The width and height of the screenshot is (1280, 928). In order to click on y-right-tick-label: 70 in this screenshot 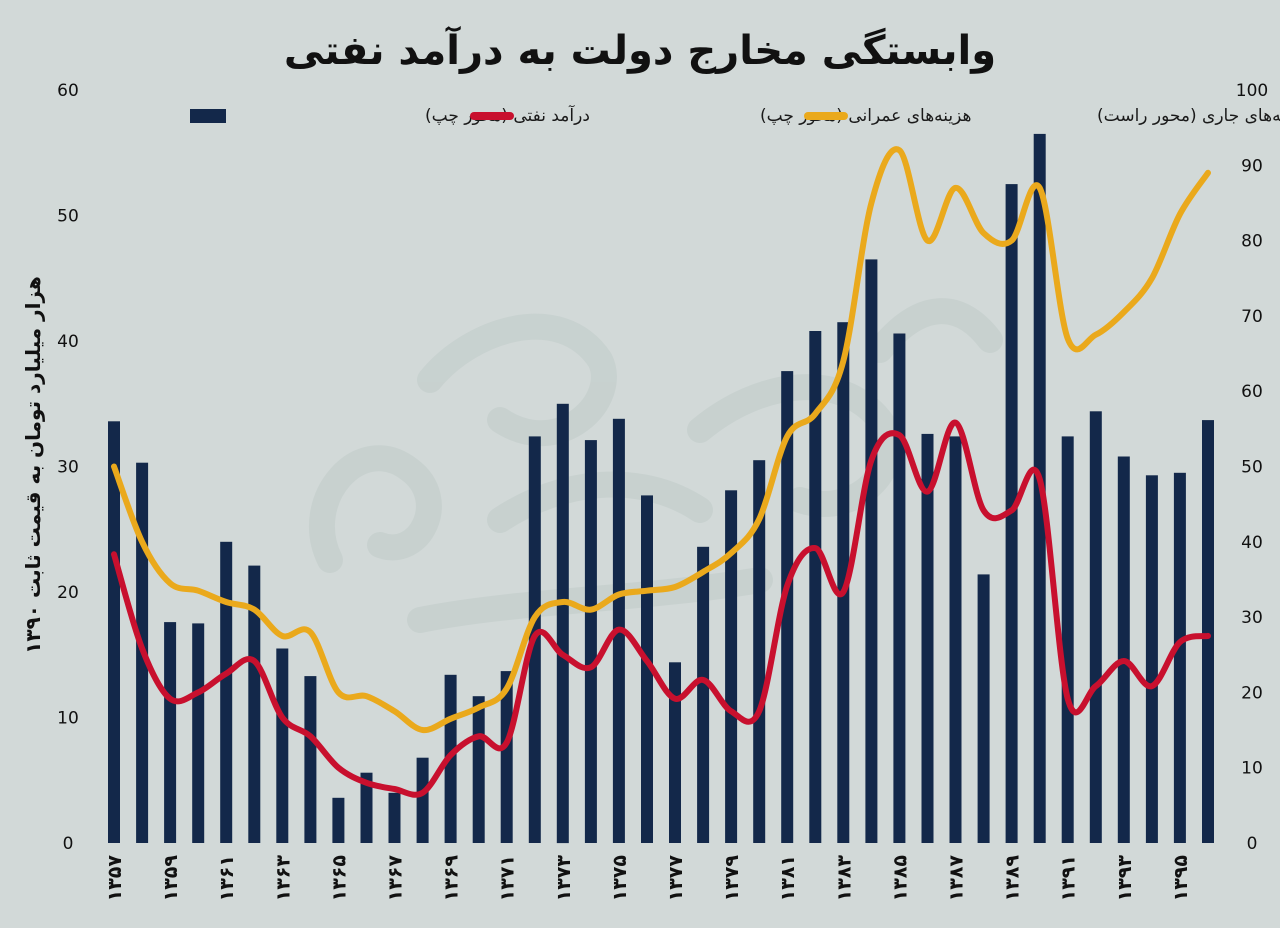, I will do `click(1252, 317)`.